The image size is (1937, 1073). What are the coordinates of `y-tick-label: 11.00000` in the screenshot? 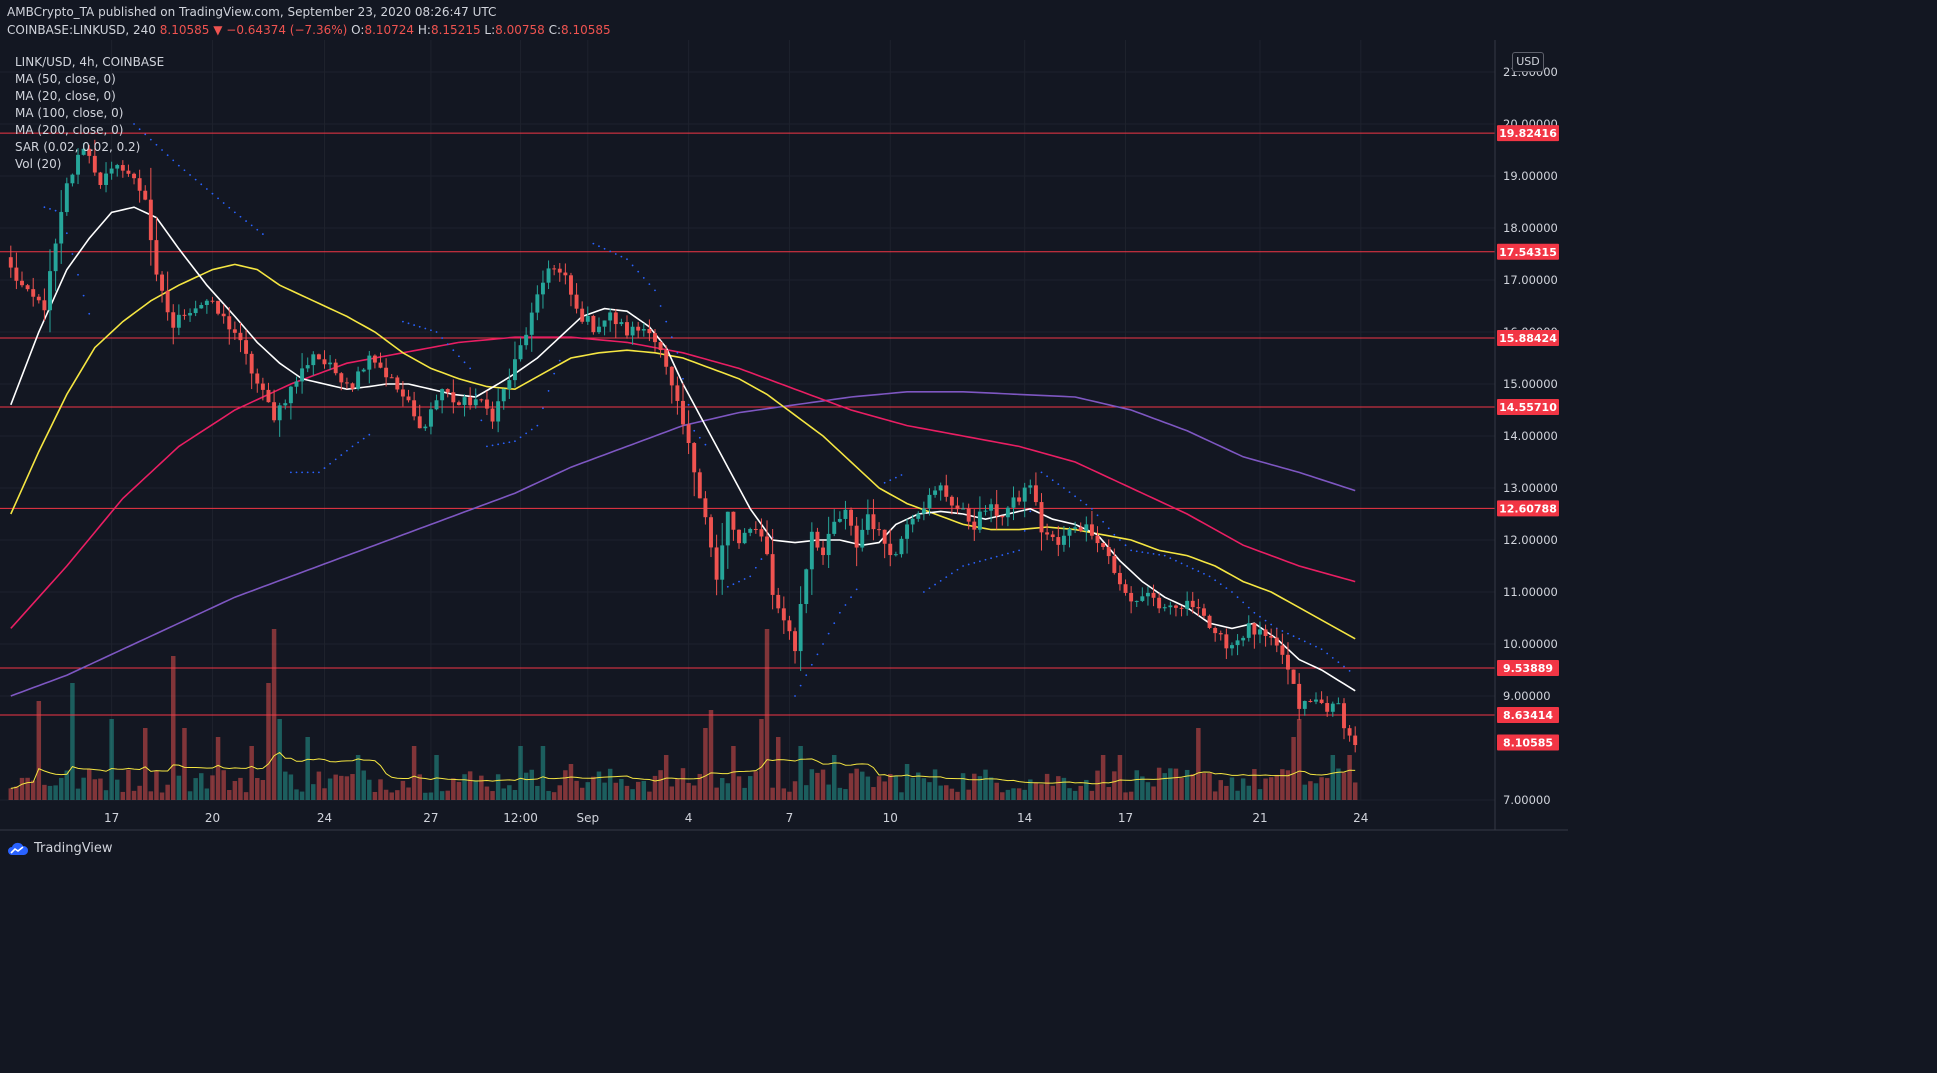 It's located at (1530, 592).